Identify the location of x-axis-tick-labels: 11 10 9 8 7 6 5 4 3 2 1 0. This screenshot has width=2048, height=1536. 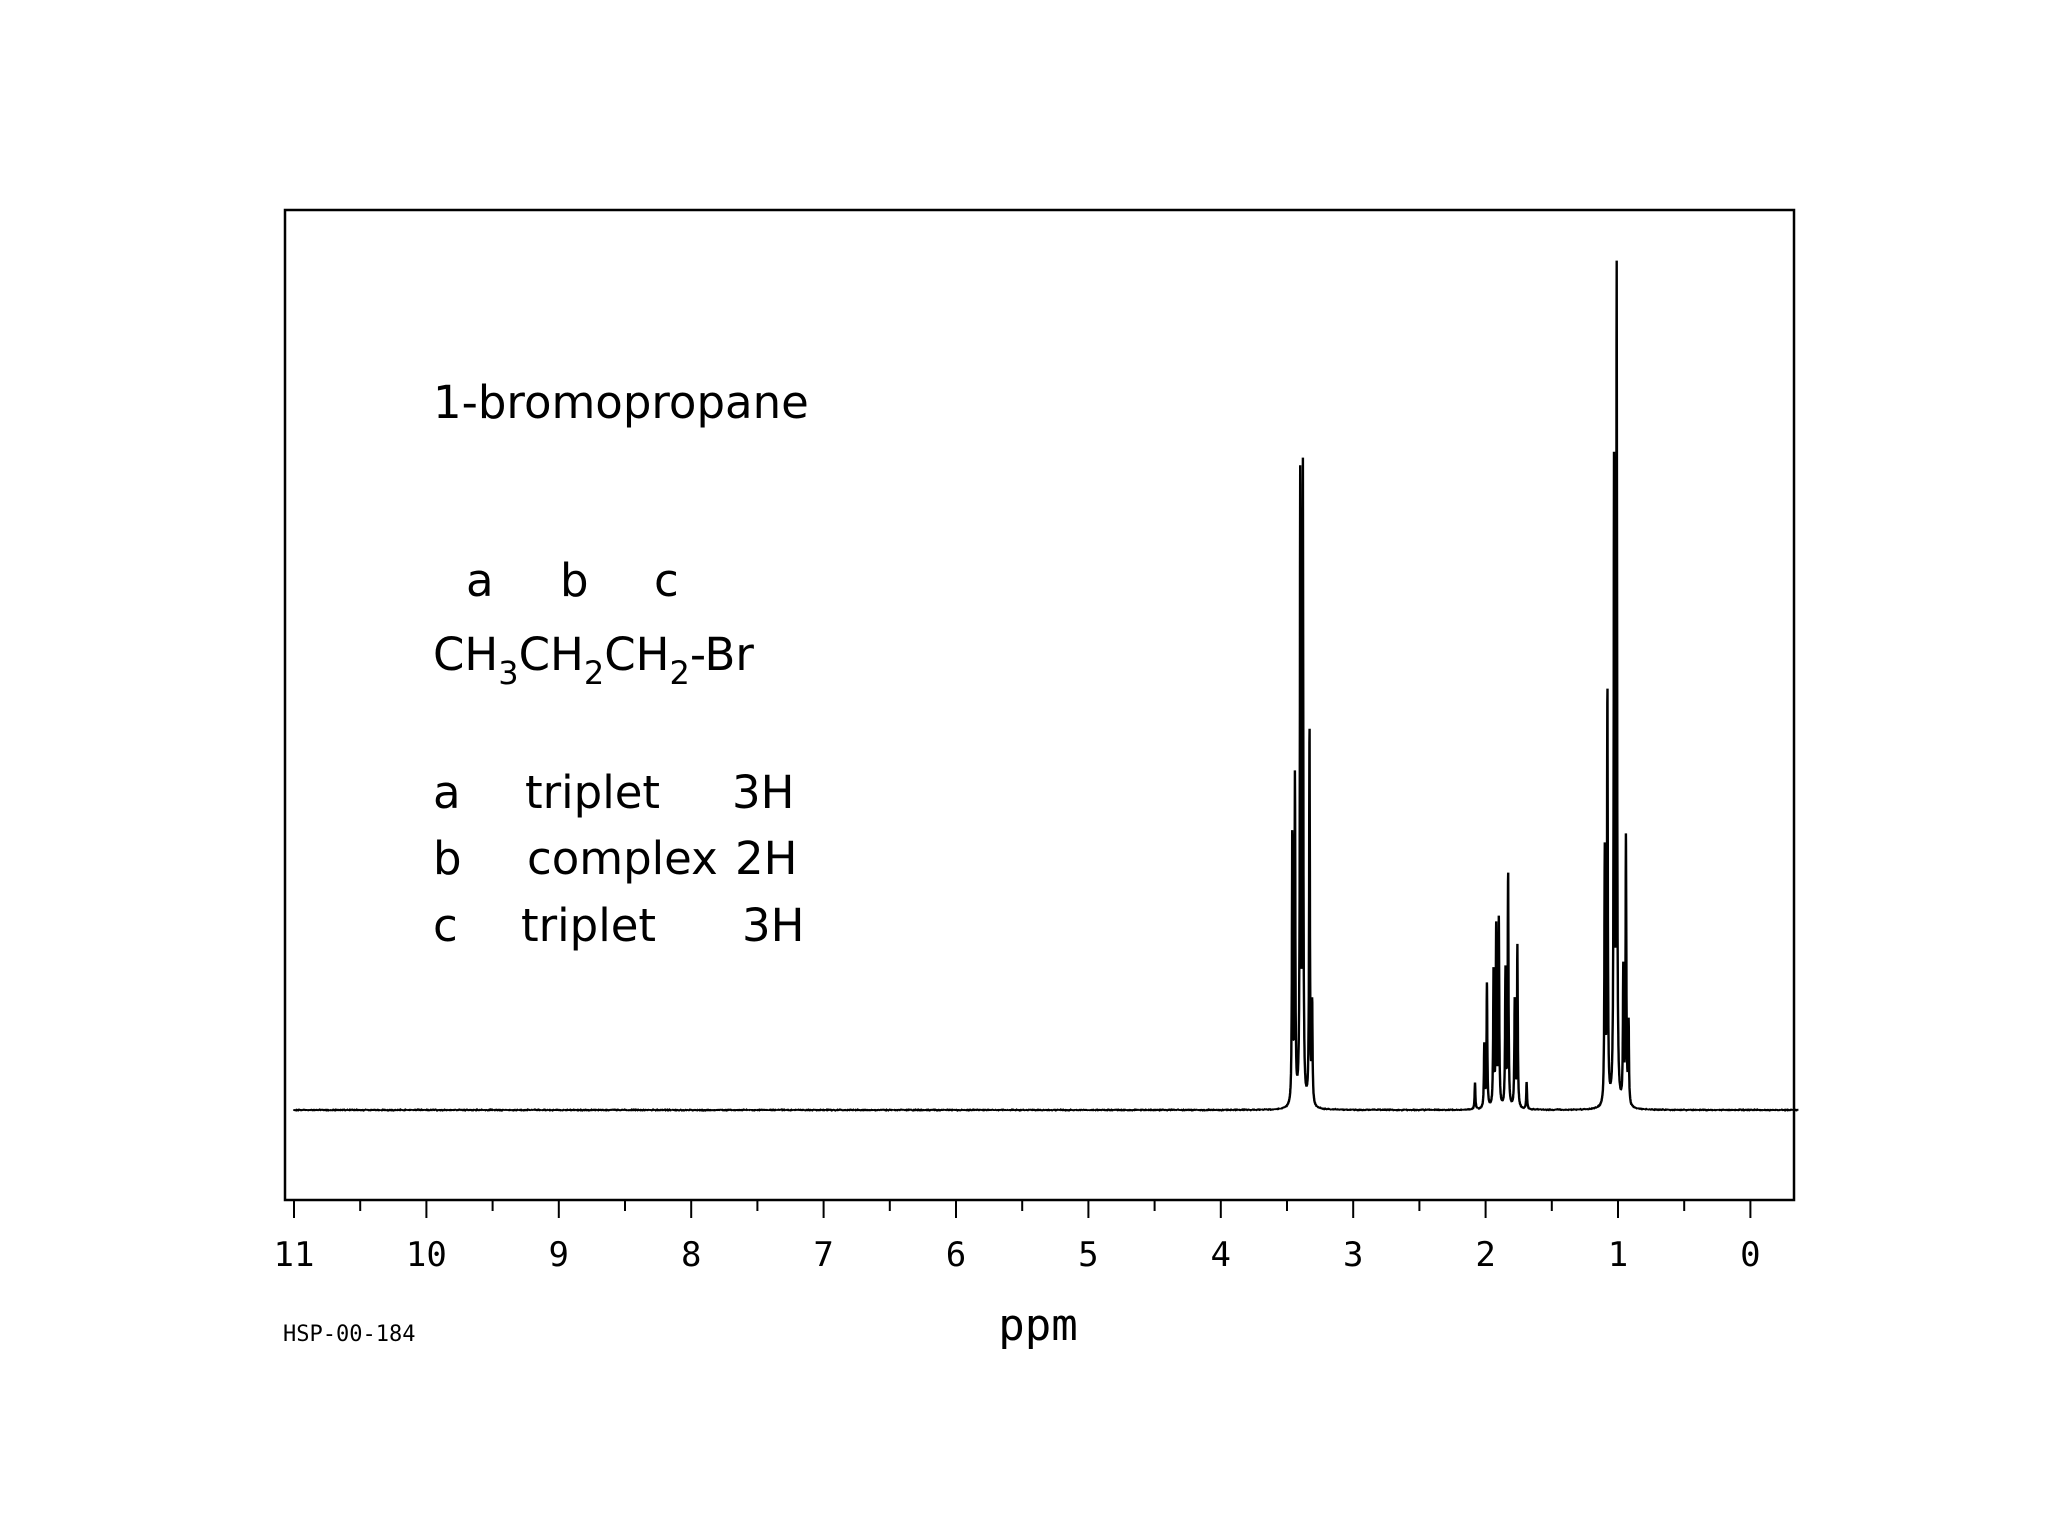
(1017, 1255).